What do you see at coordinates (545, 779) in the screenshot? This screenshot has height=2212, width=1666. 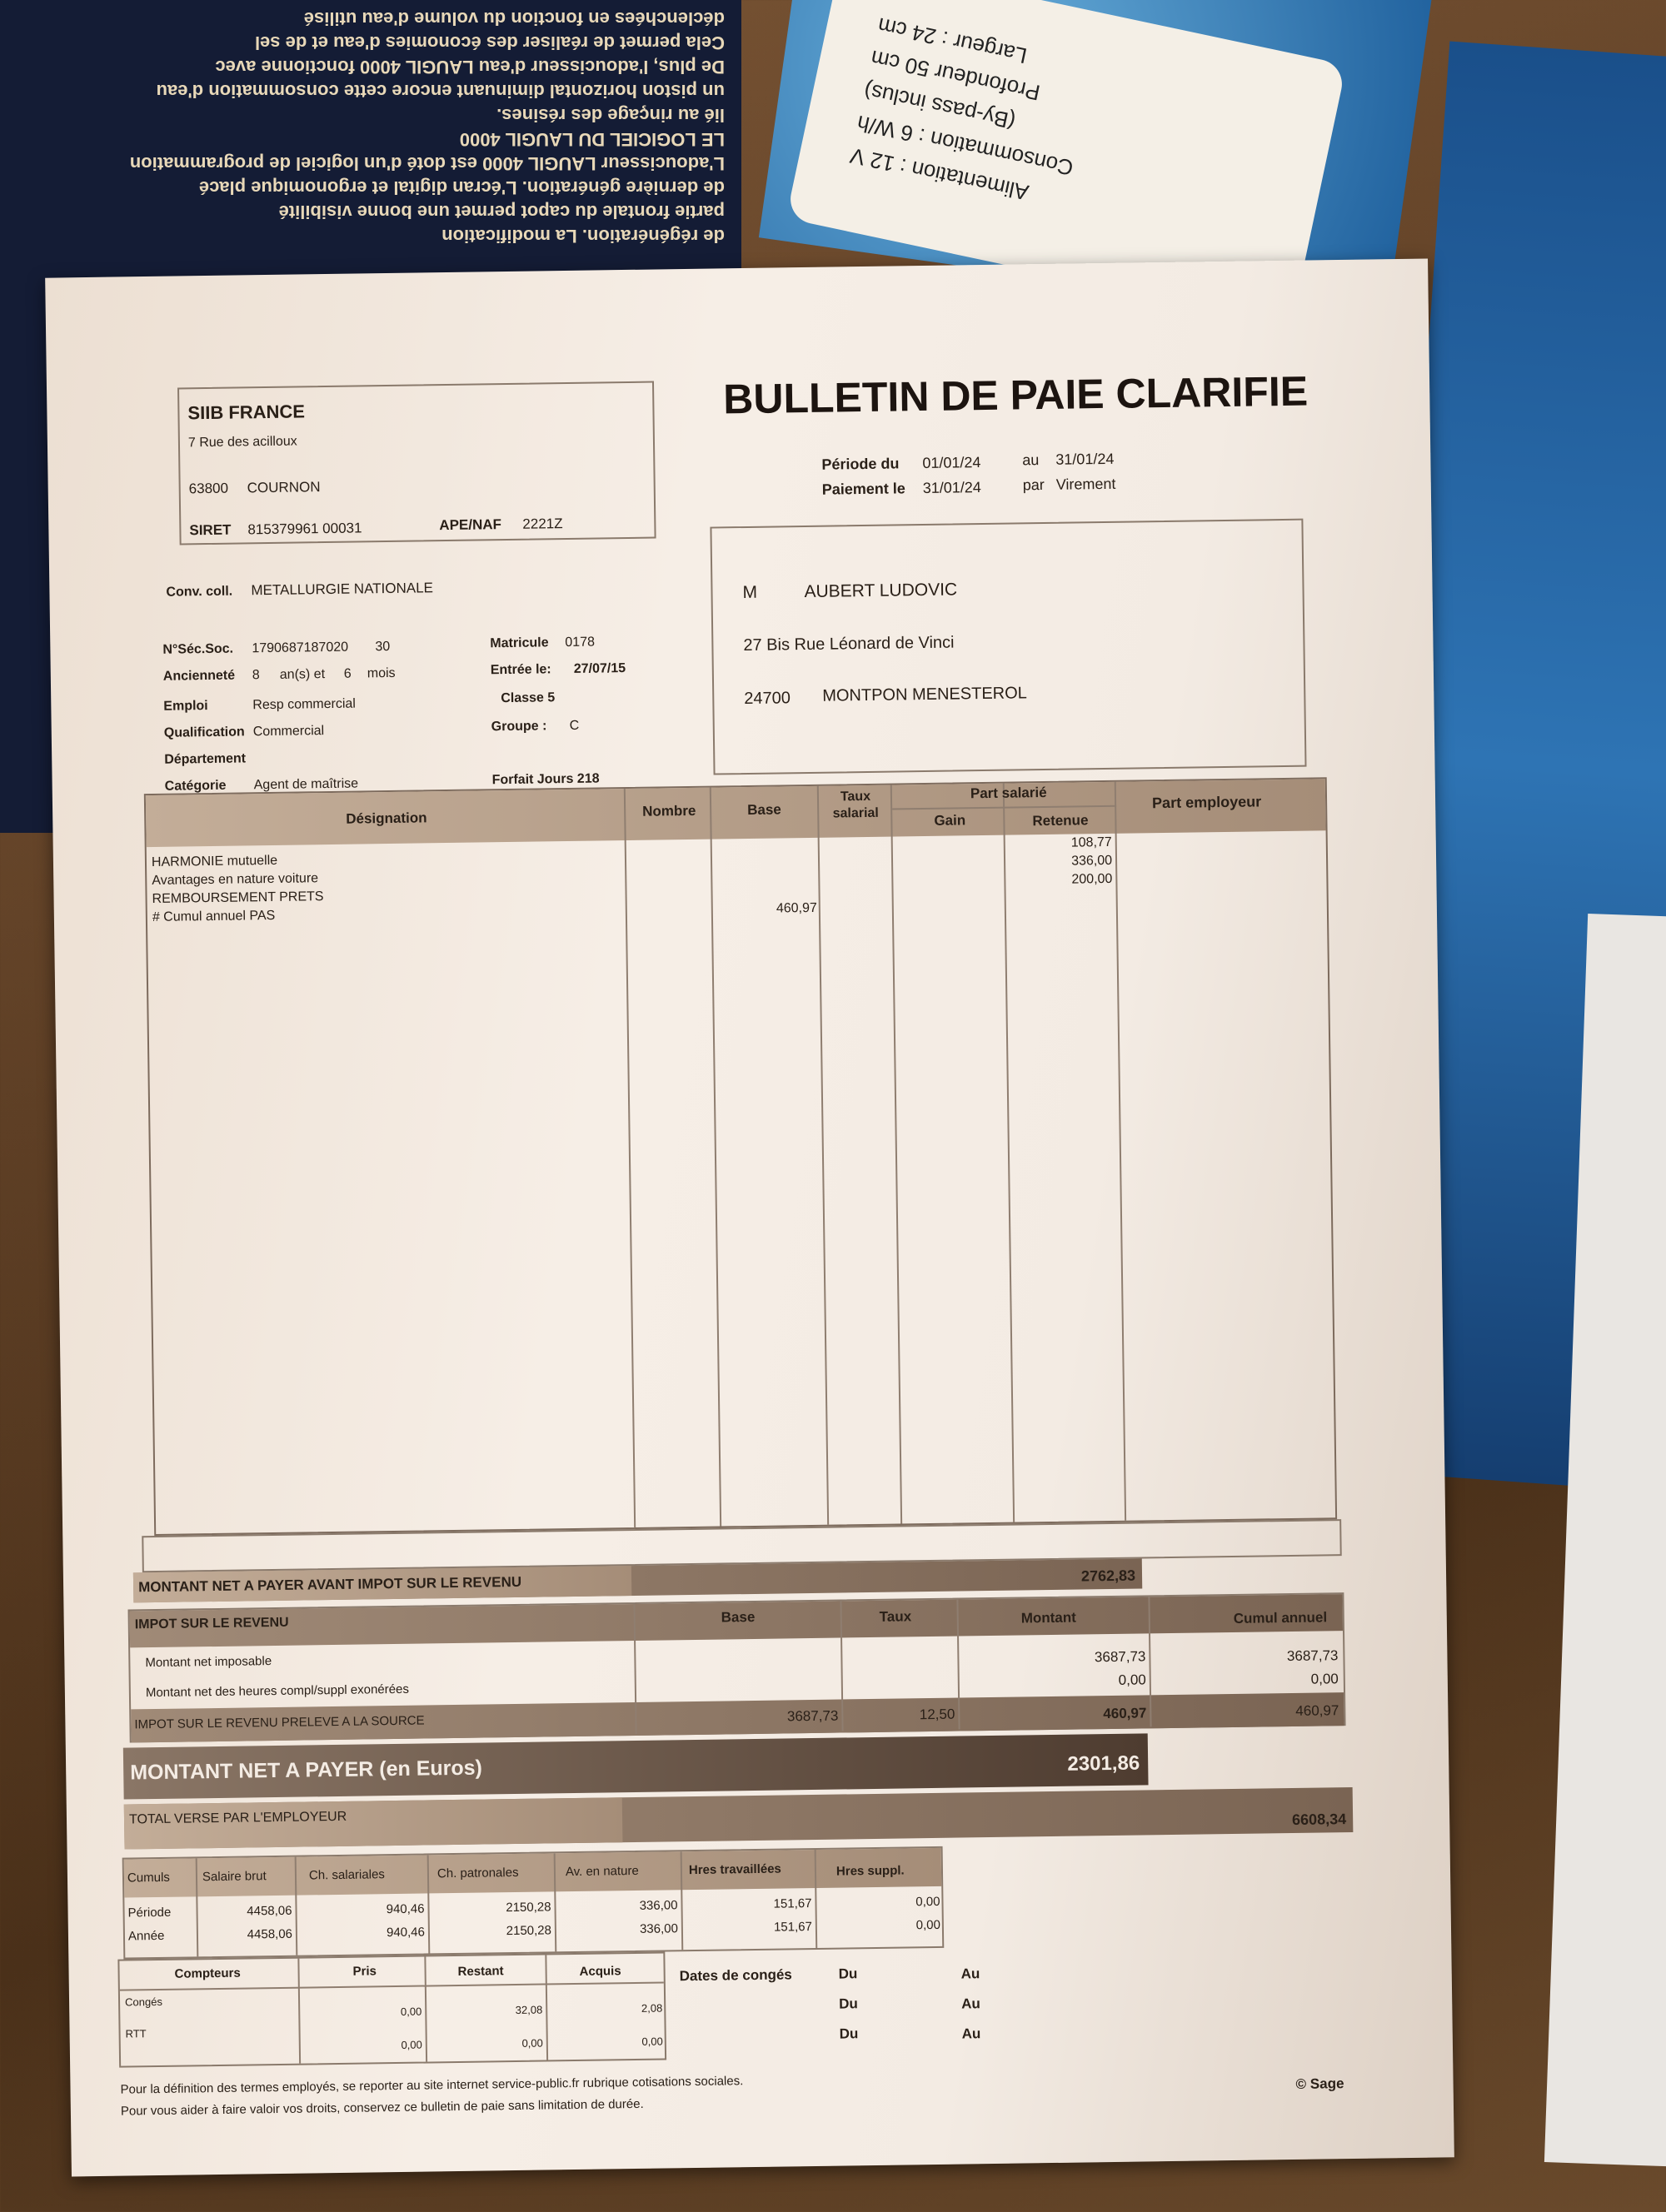 I see `forfait-value: Forfait Jours 218` at bounding box center [545, 779].